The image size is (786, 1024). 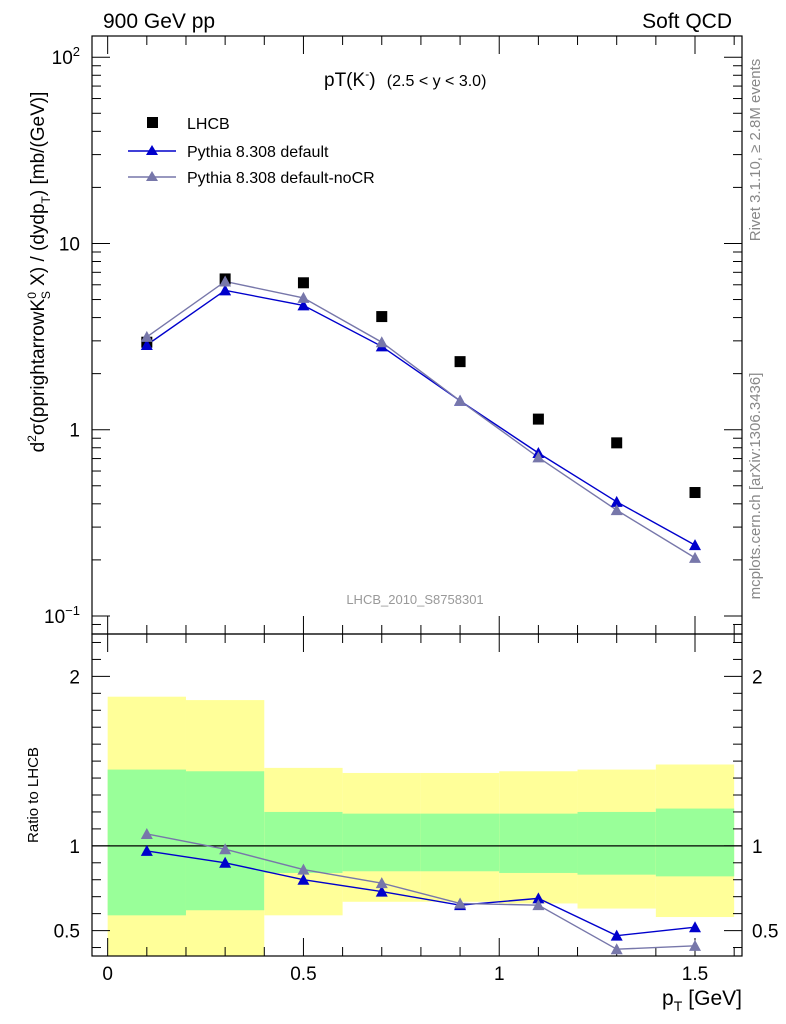 I want to click on y-tick-label: 10⁻¹, so click(x=62, y=615).